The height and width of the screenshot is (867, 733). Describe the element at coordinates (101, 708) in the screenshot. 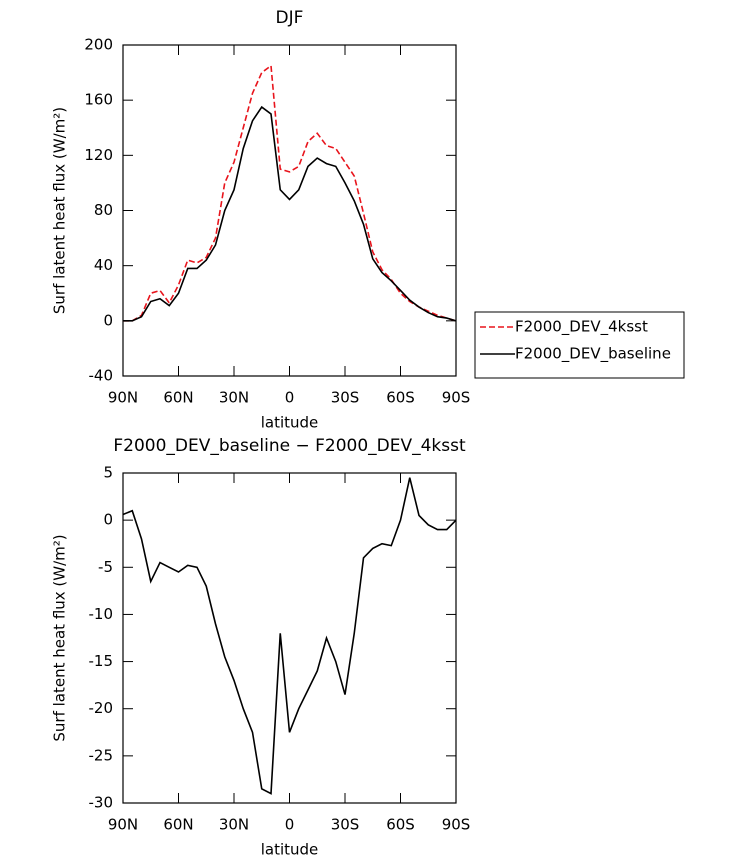

I see `y-tick-label: -20` at that location.